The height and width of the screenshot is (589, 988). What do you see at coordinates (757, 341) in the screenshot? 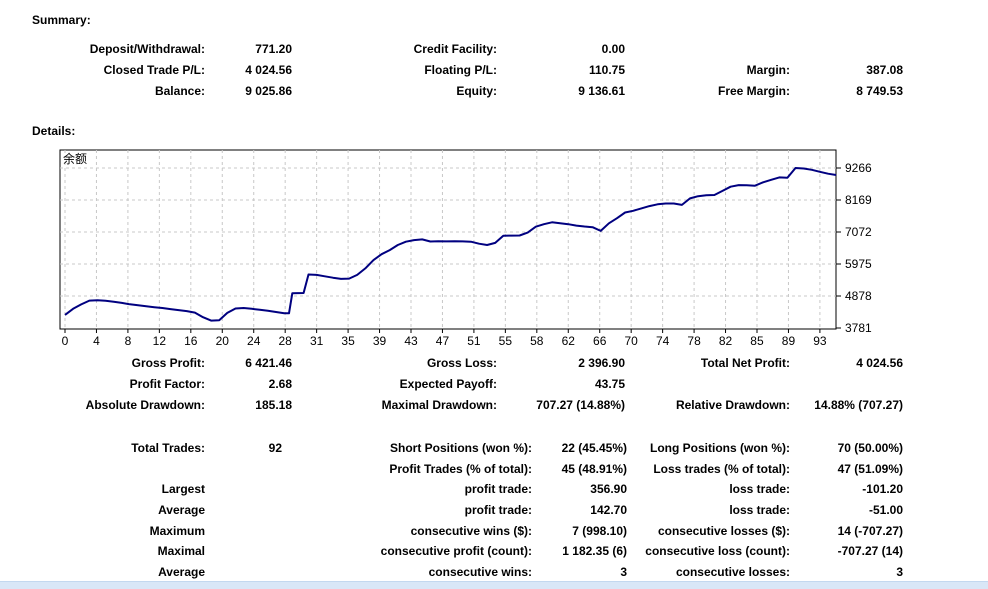
I see `x-axis-tick-label: 85` at bounding box center [757, 341].